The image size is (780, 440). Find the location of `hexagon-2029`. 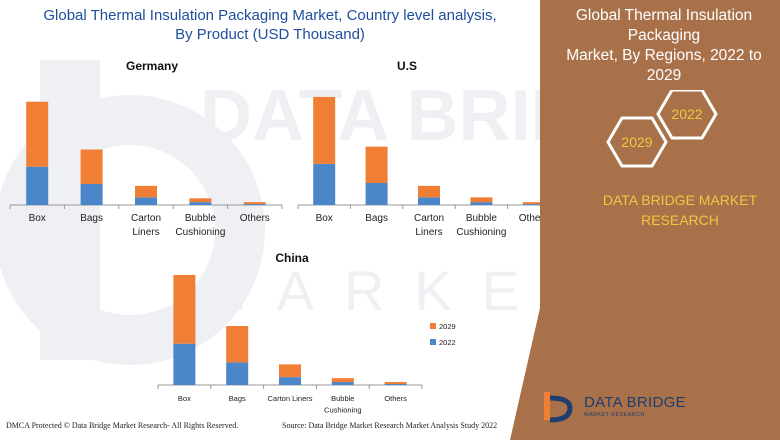

hexagon-2029 is located at coordinates (637, 142).